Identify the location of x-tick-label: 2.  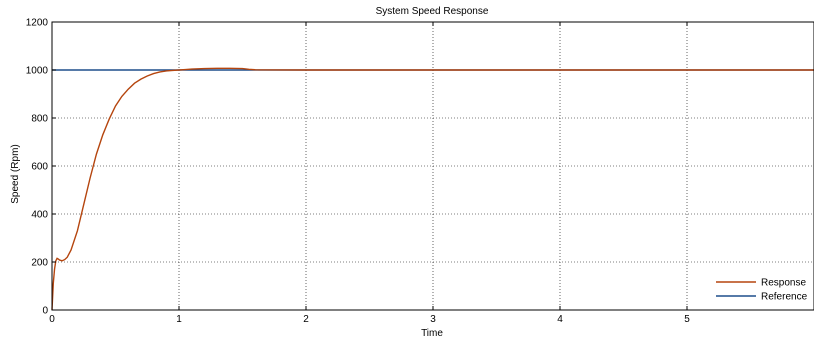
(306, 319).